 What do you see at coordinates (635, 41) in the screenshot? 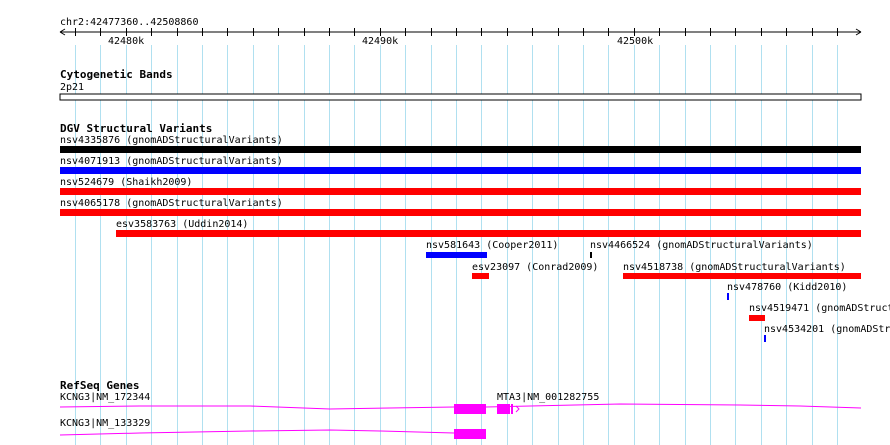
I see `ruler-tick-label: 42500k` at bounding box center [635, 41].